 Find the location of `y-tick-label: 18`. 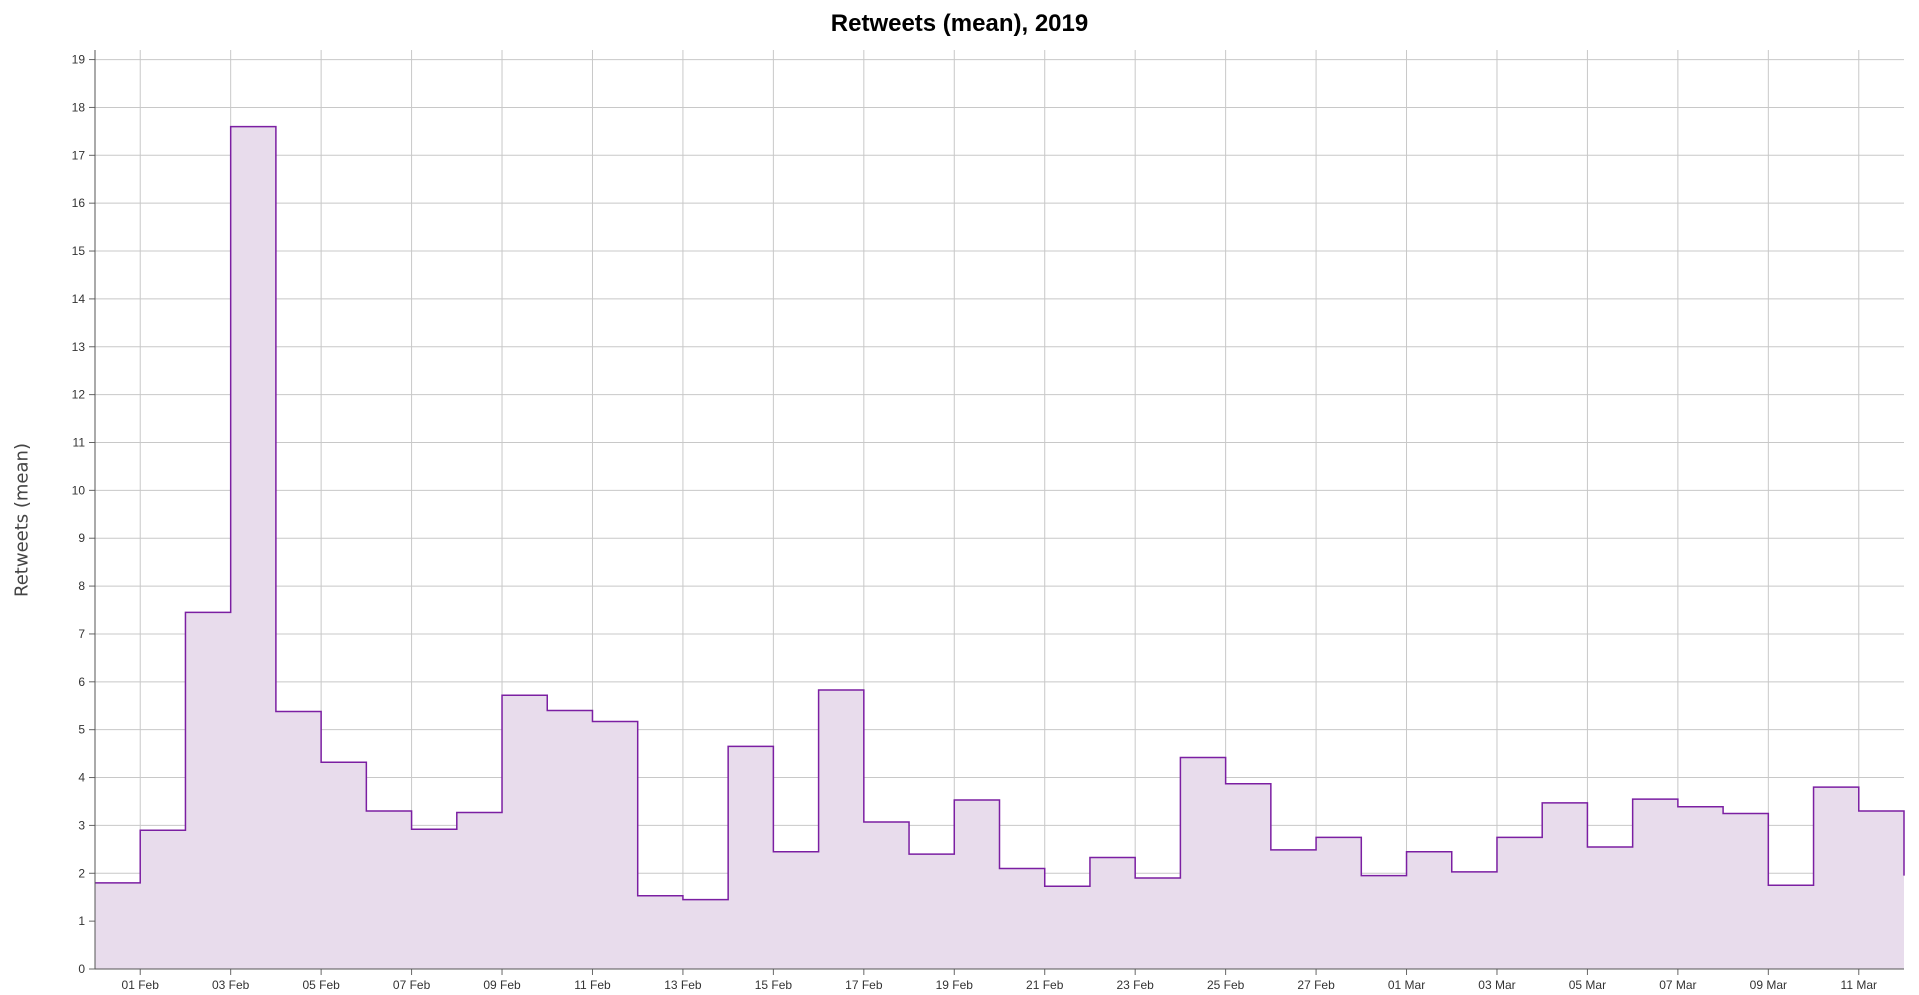

y-tick-label: 18 is located at coordinates (79, 107).